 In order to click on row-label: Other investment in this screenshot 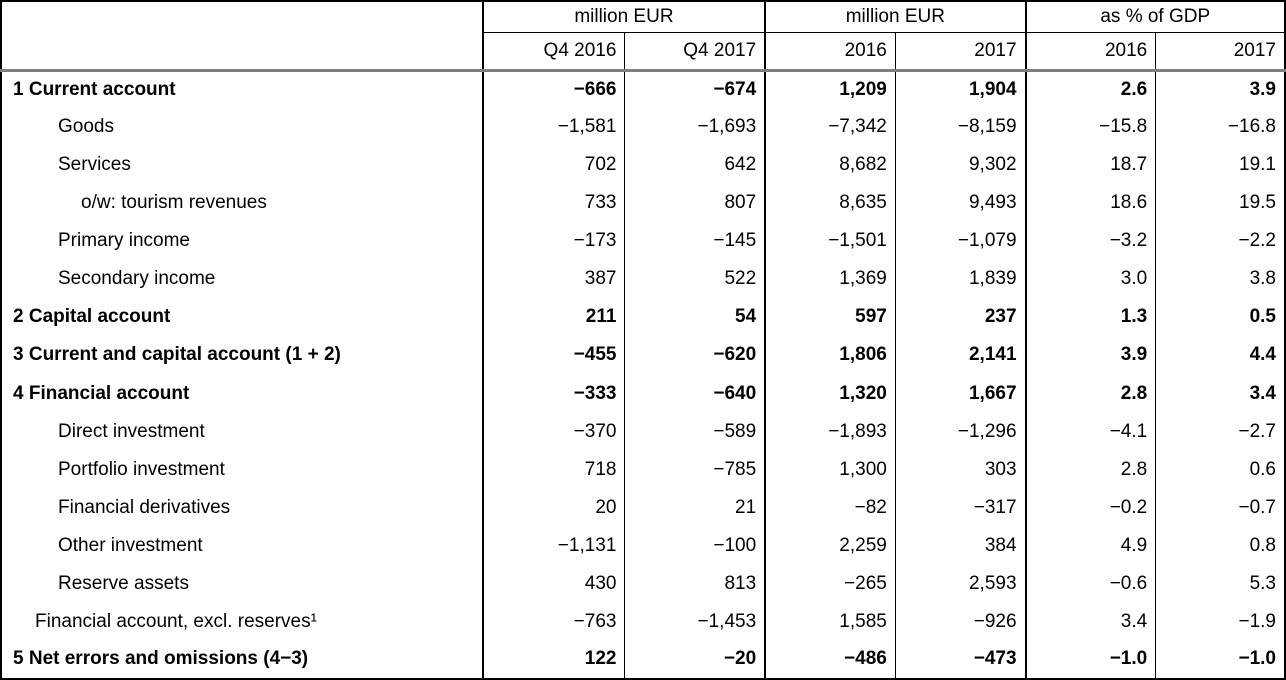, I will do `click(130, 545)`.